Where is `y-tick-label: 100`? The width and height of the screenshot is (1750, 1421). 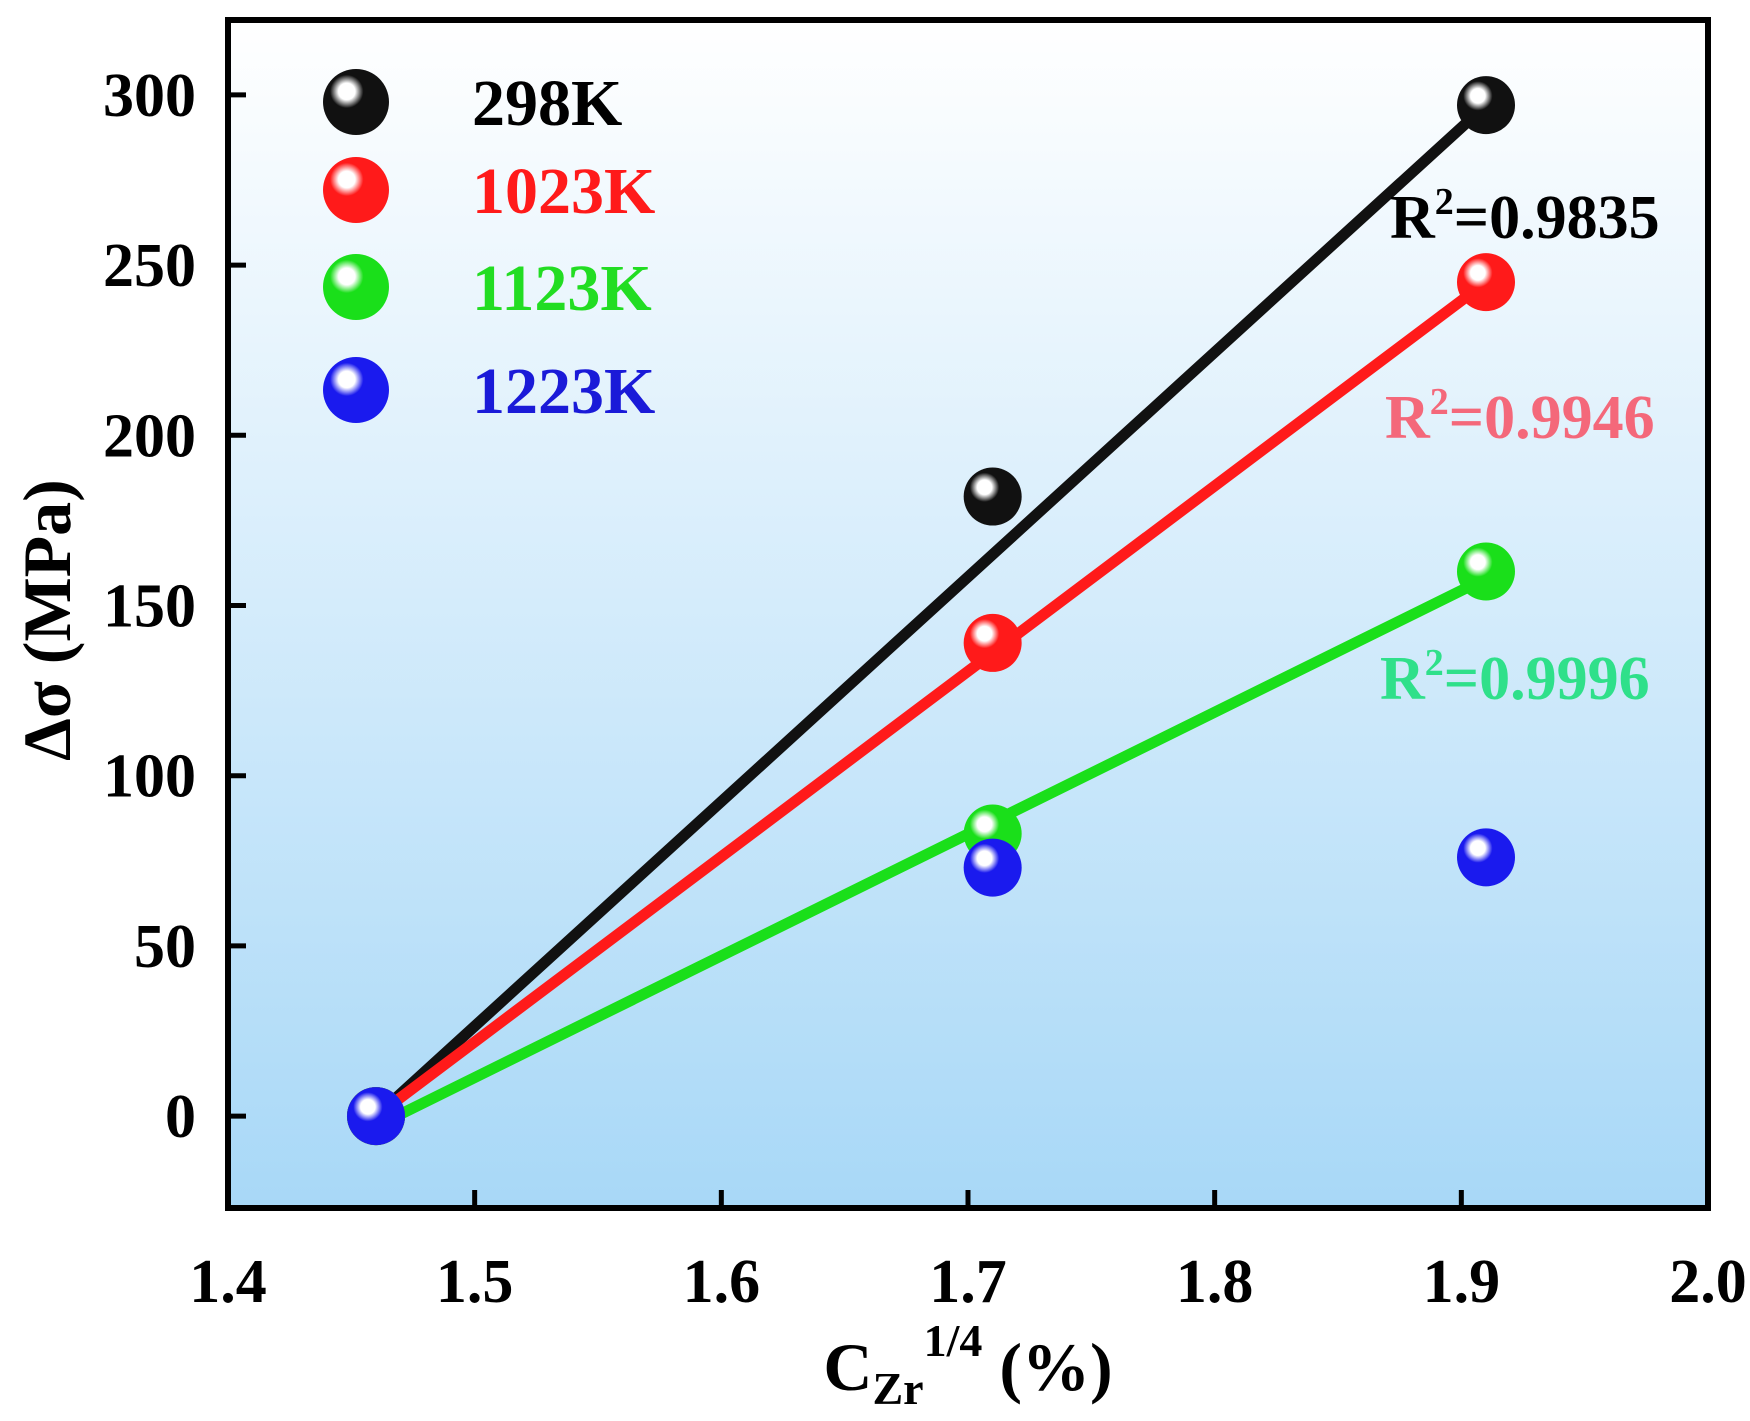
y-tick-label: 100 is located at coordinates (149, 777).